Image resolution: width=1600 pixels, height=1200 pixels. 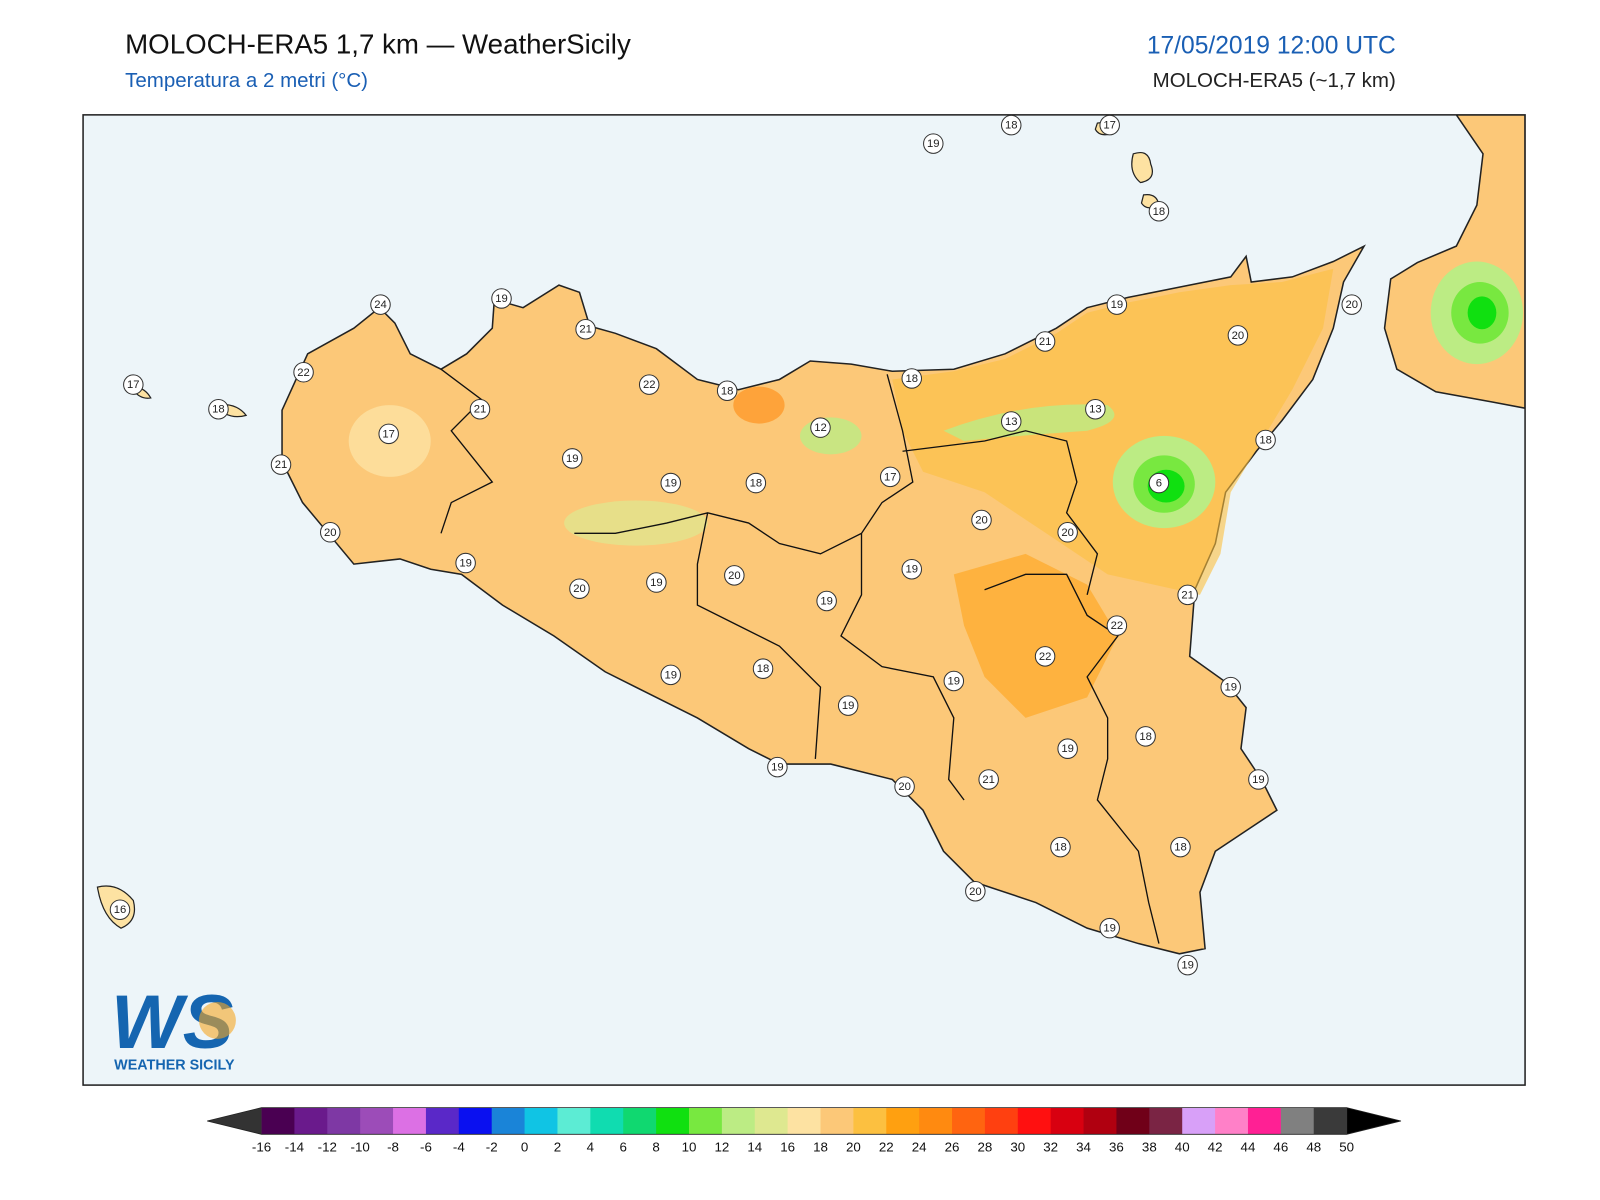 I want to click on colorbar-tick-label: -10, so click(x=360, y=1147).